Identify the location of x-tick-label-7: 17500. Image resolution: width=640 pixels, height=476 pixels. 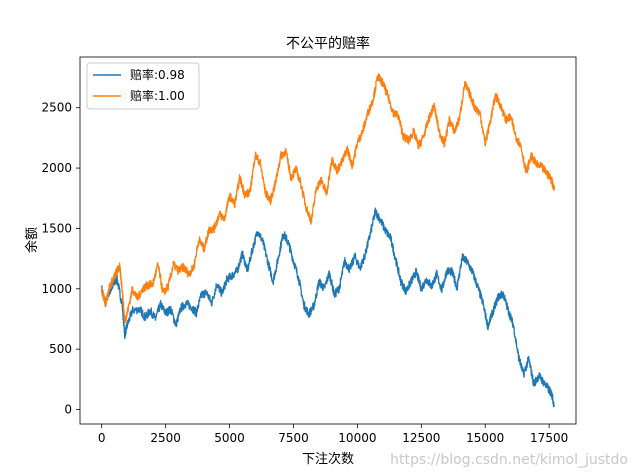
(549, 438).